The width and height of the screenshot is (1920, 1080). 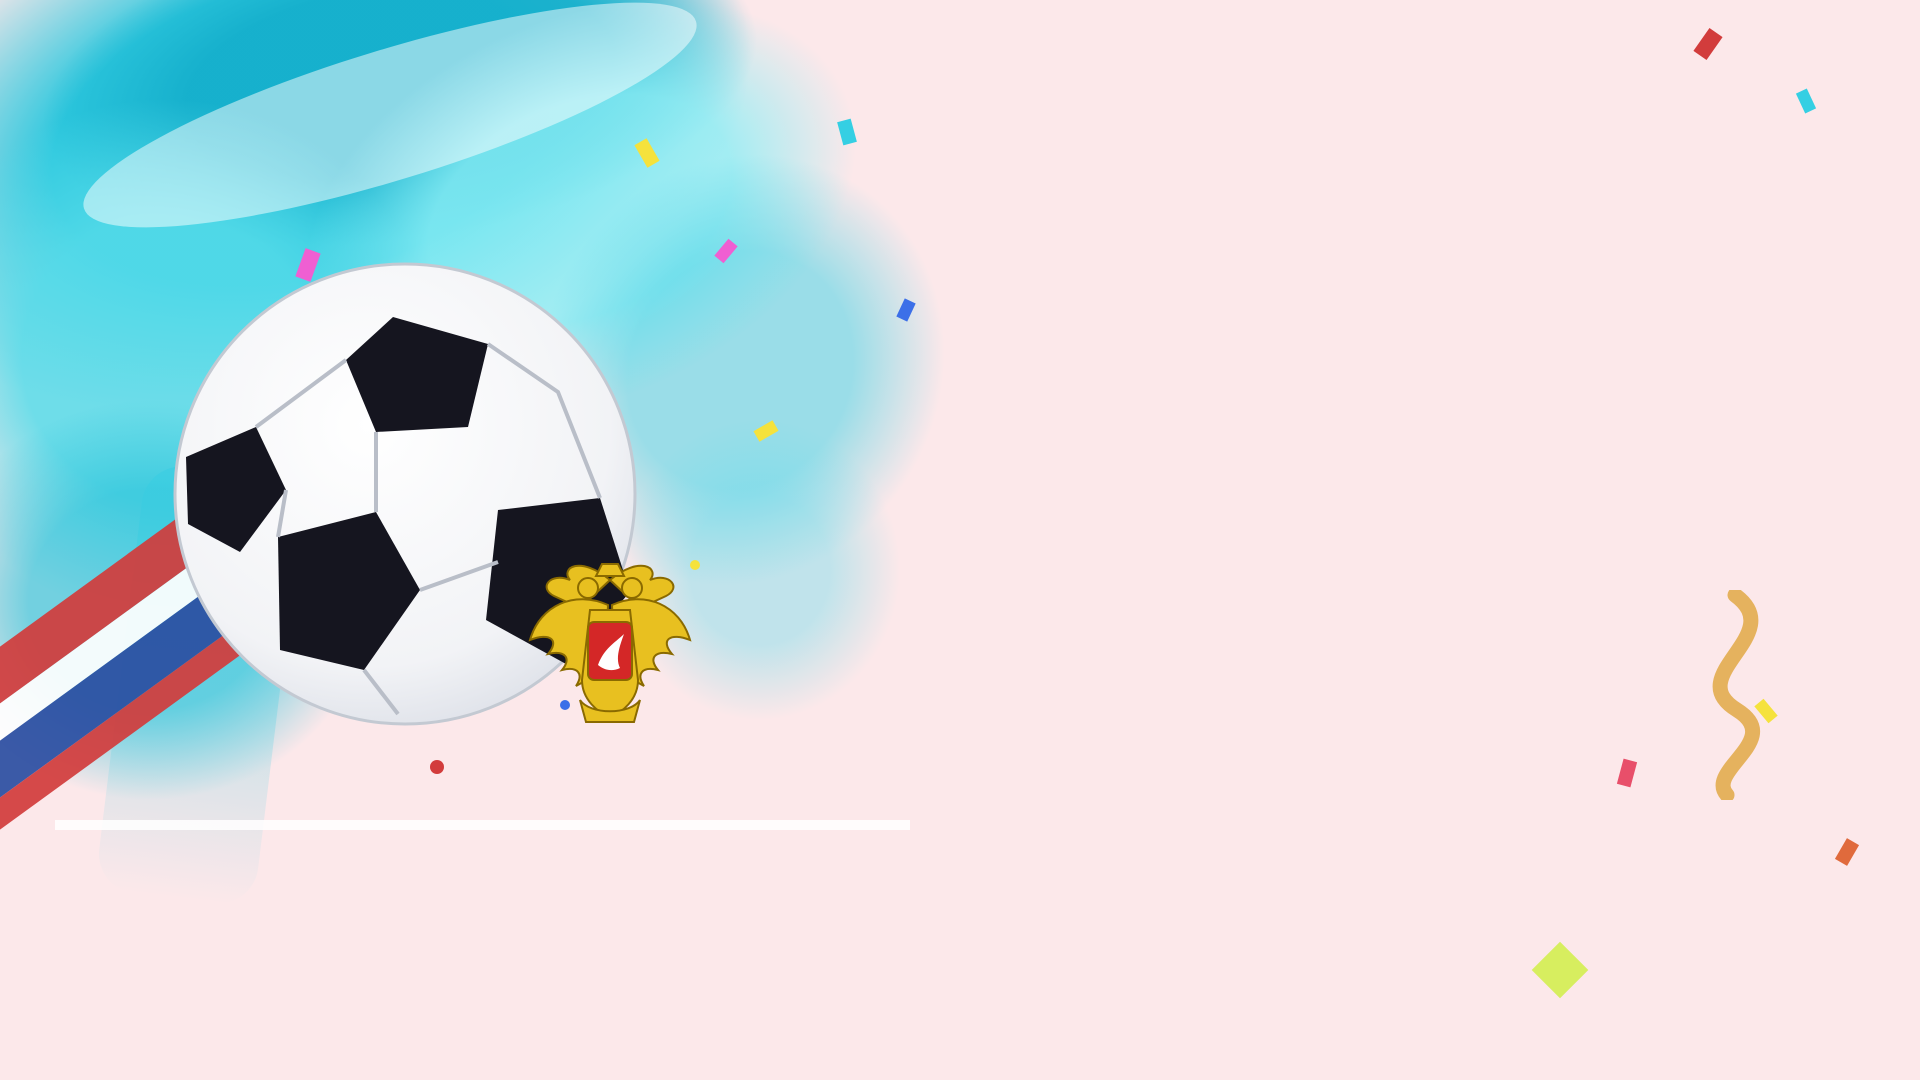 I want to click on divider-strip, so click(x=482, y=825).